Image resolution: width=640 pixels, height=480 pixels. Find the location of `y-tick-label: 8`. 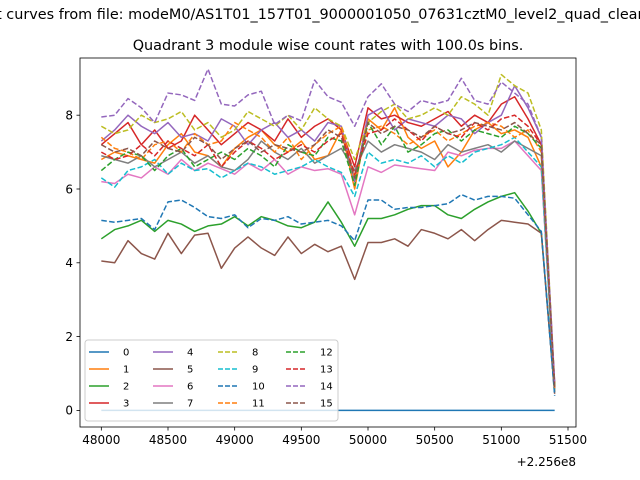

y-tick-label: 8 is located at coordinates (69, 115).